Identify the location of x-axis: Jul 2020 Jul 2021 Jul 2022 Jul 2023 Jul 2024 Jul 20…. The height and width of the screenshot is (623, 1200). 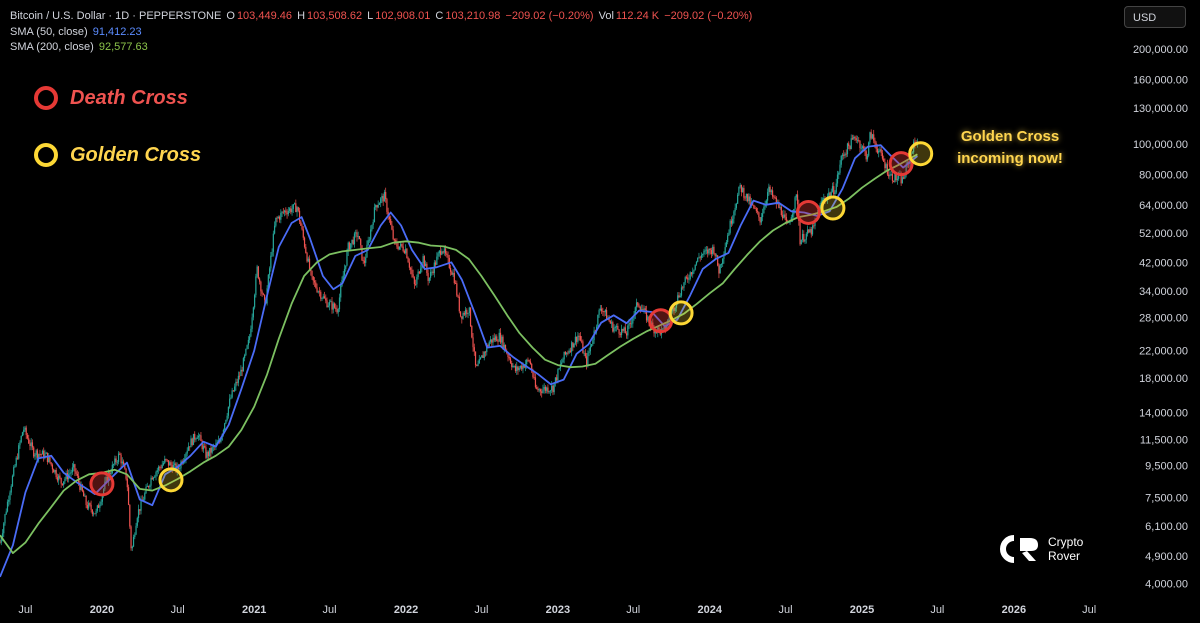
(557, 610).